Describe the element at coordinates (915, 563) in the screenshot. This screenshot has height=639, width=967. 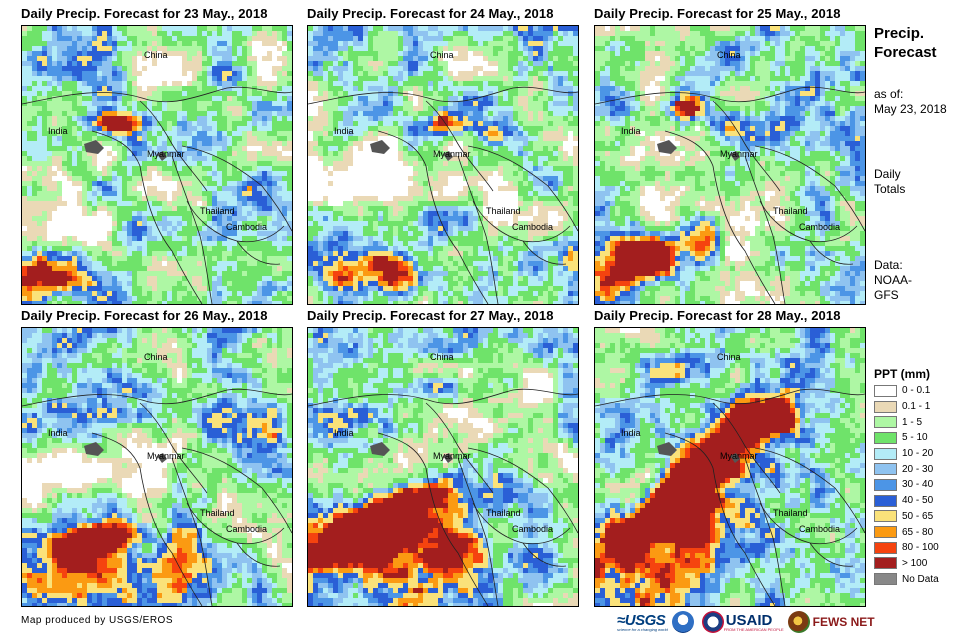
I see `legend-label: > 100` at that location.